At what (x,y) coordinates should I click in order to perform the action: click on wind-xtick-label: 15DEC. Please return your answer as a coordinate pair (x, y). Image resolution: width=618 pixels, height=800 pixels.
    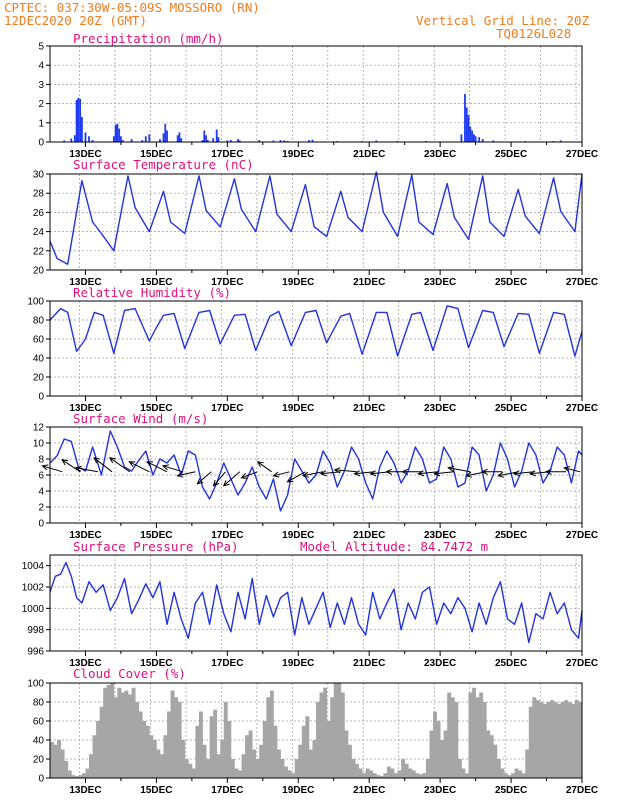
    Looking at the image, I should click on (156, 535).